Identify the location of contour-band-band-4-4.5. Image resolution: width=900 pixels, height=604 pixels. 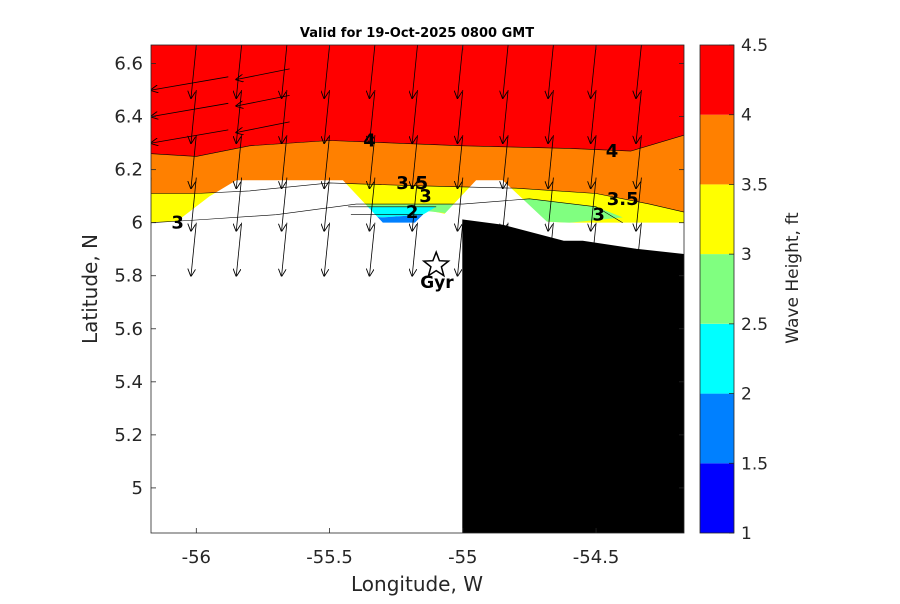
(417, 101).